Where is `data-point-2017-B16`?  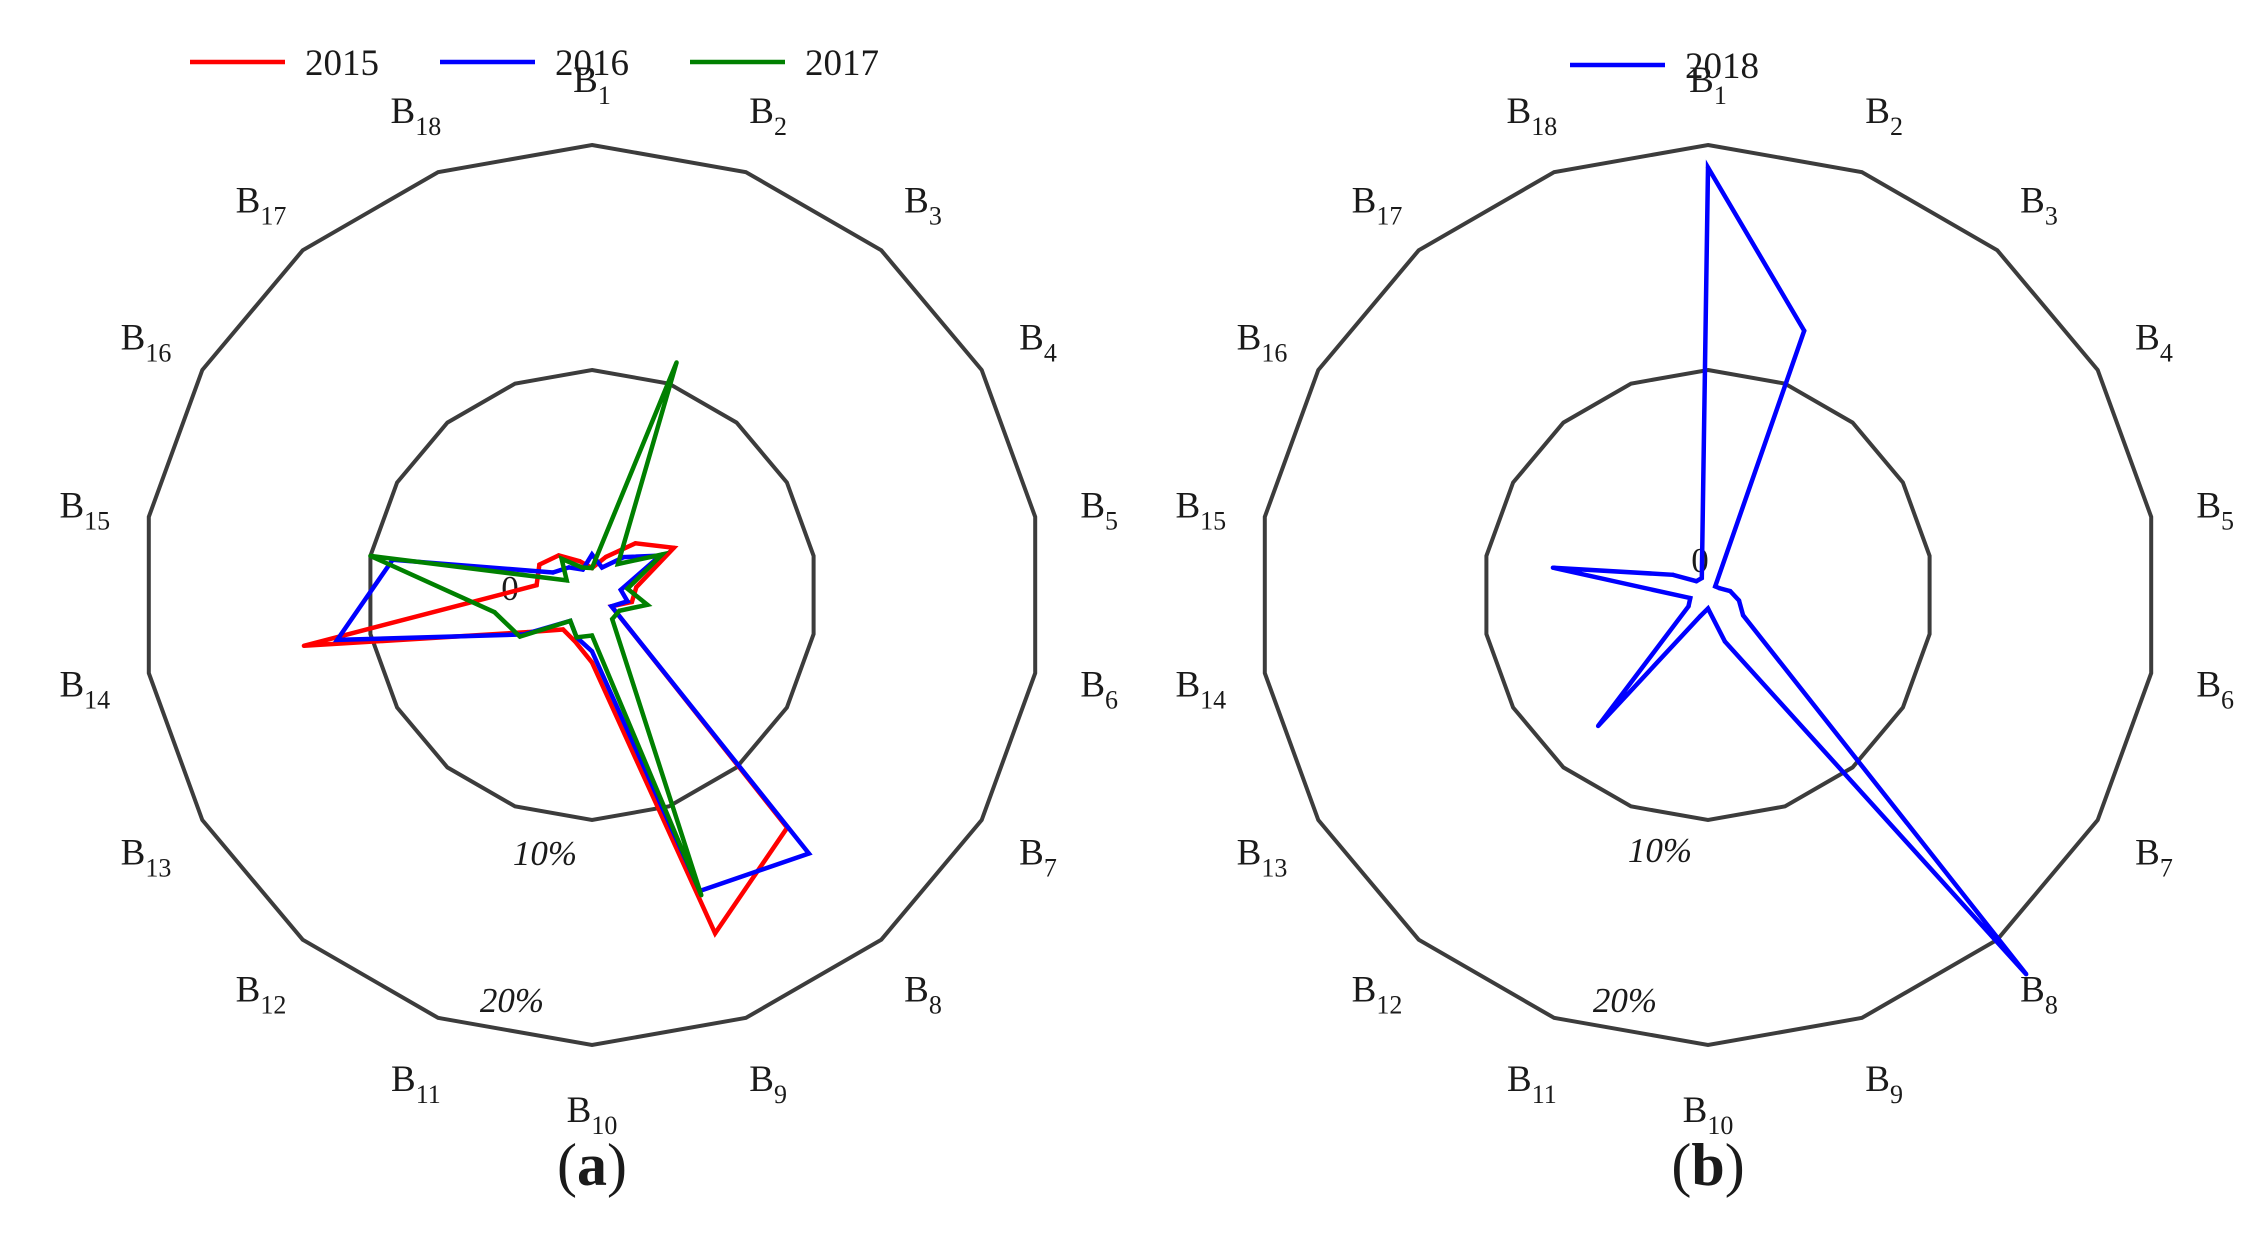 data-point-2017-B16 is located at coordinates (566, 580).